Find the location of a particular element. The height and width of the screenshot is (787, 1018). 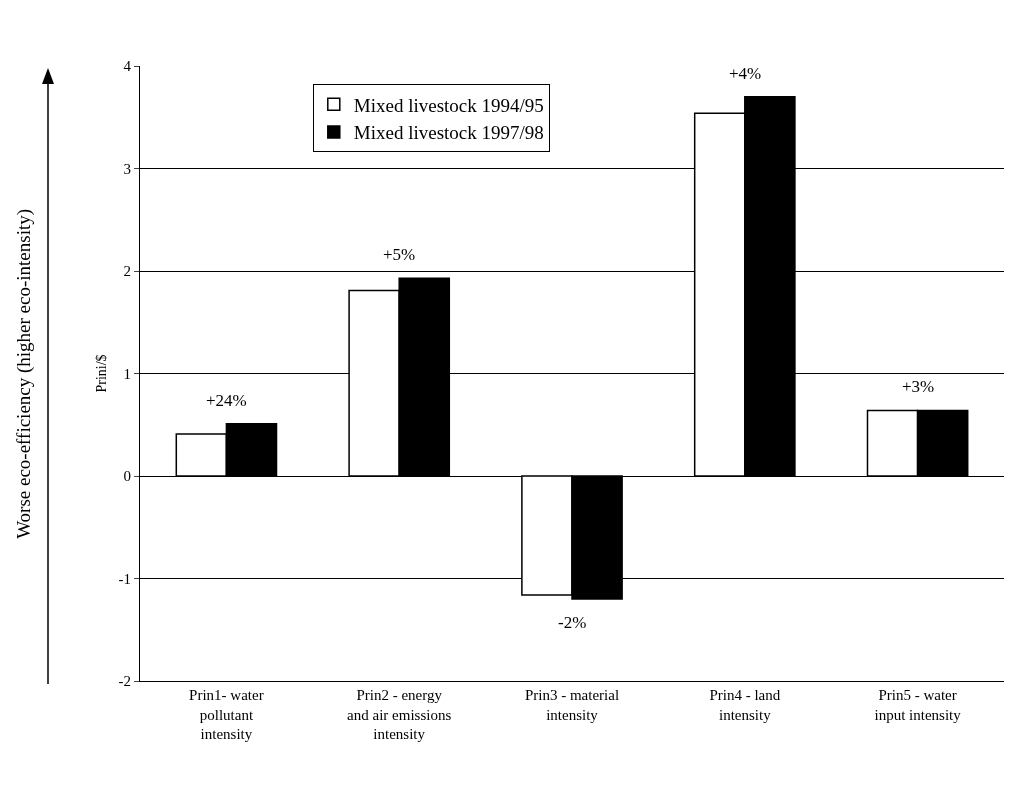

annotation: +4% is located at coordinates (745, 73).